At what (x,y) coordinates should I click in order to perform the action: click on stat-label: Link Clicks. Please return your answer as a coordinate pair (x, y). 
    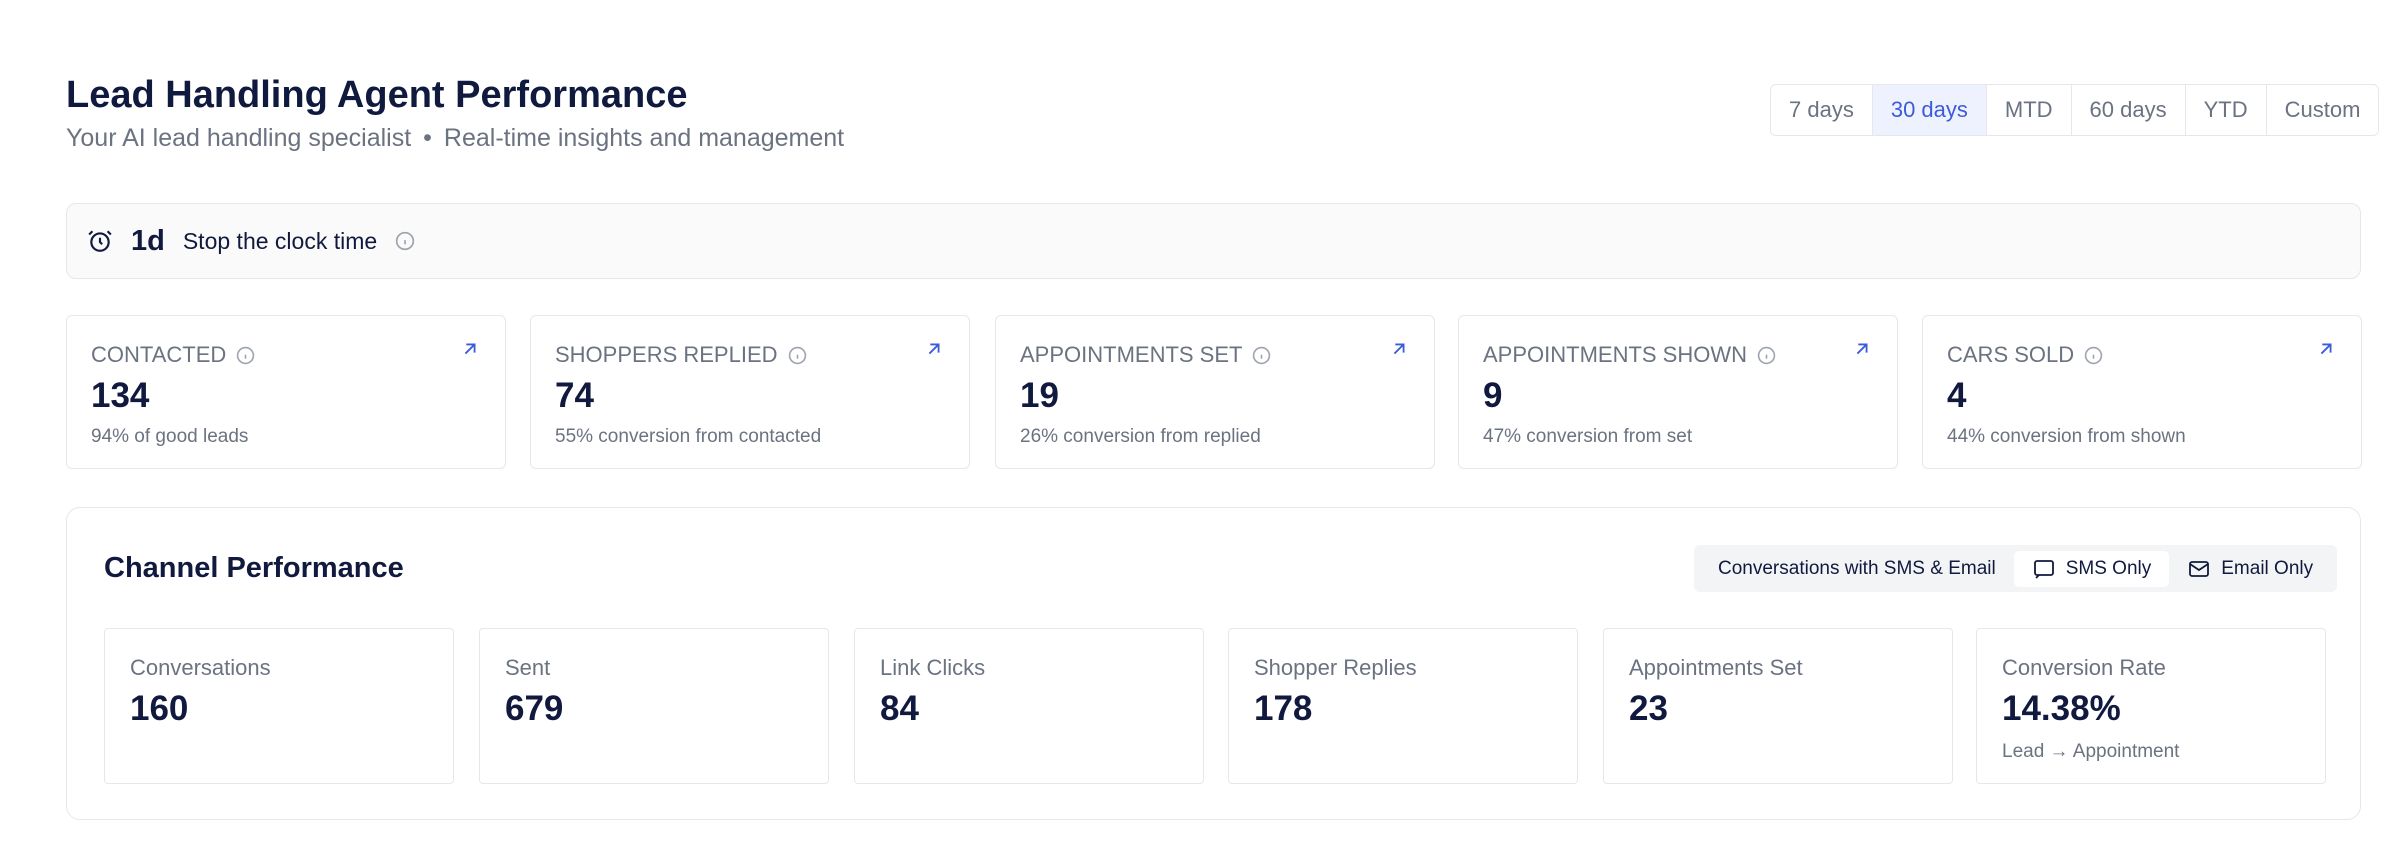
    Looking at the image, I should click on (933, 667).